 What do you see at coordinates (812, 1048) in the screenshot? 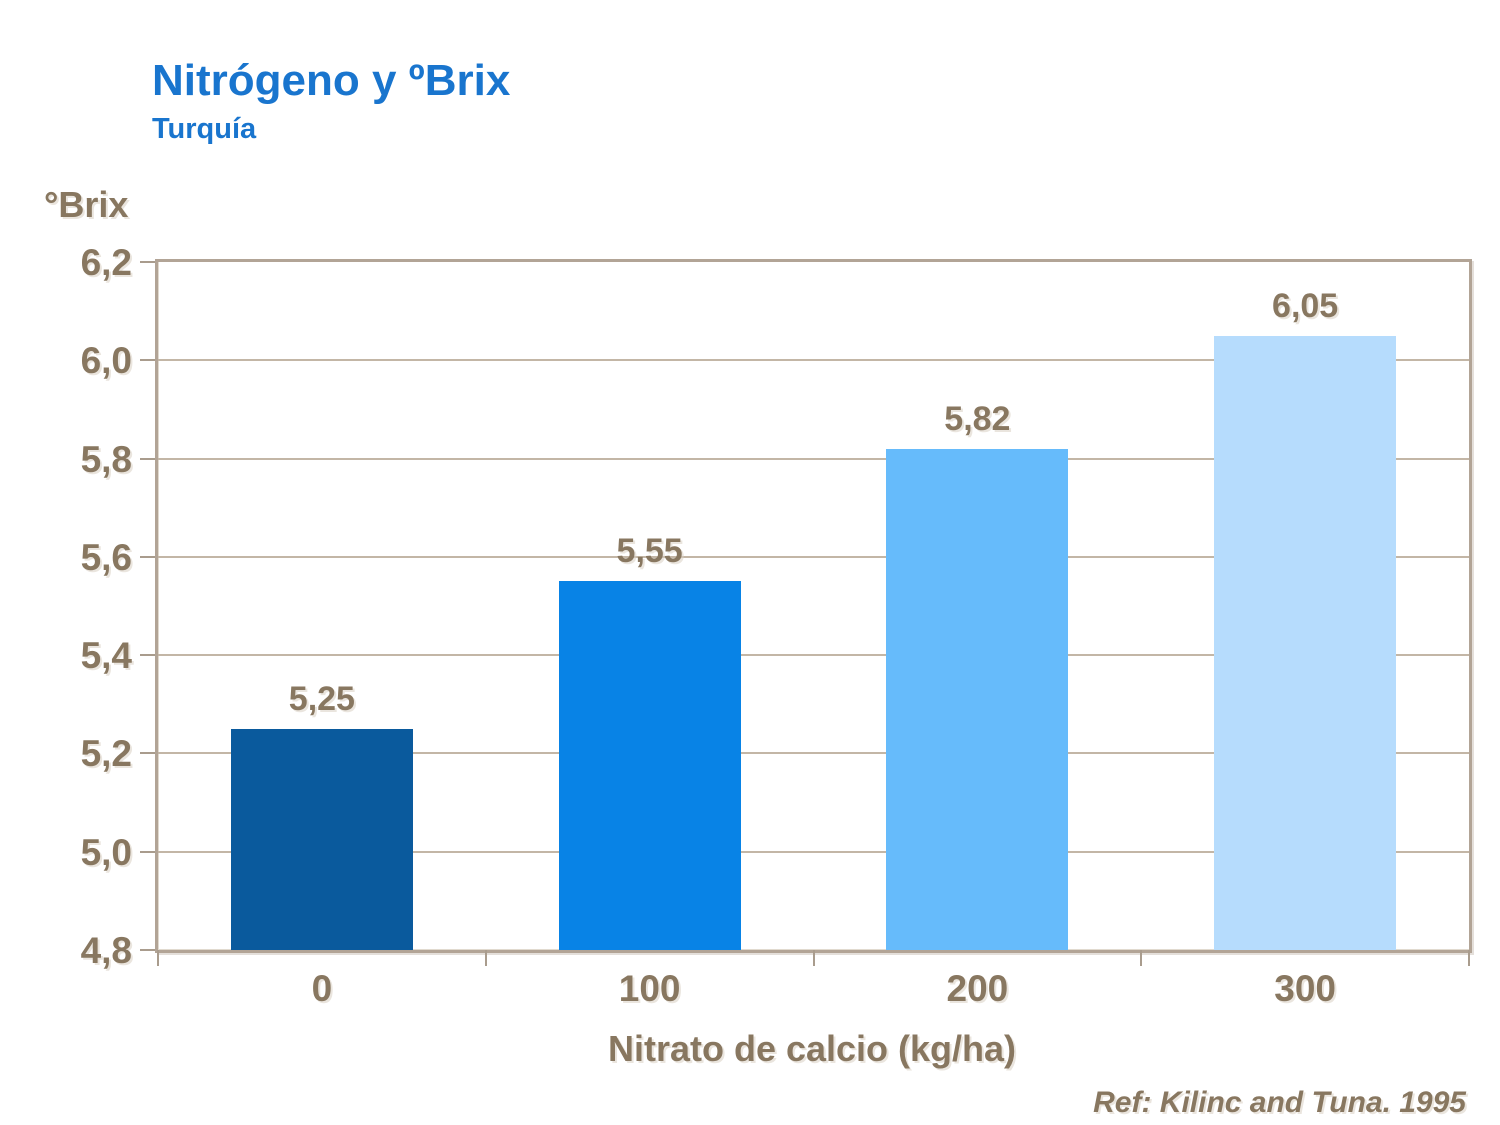
I see `x-axis-title: Nitrato de calcio (kg/ha)` at bounding box center [812, 1048].